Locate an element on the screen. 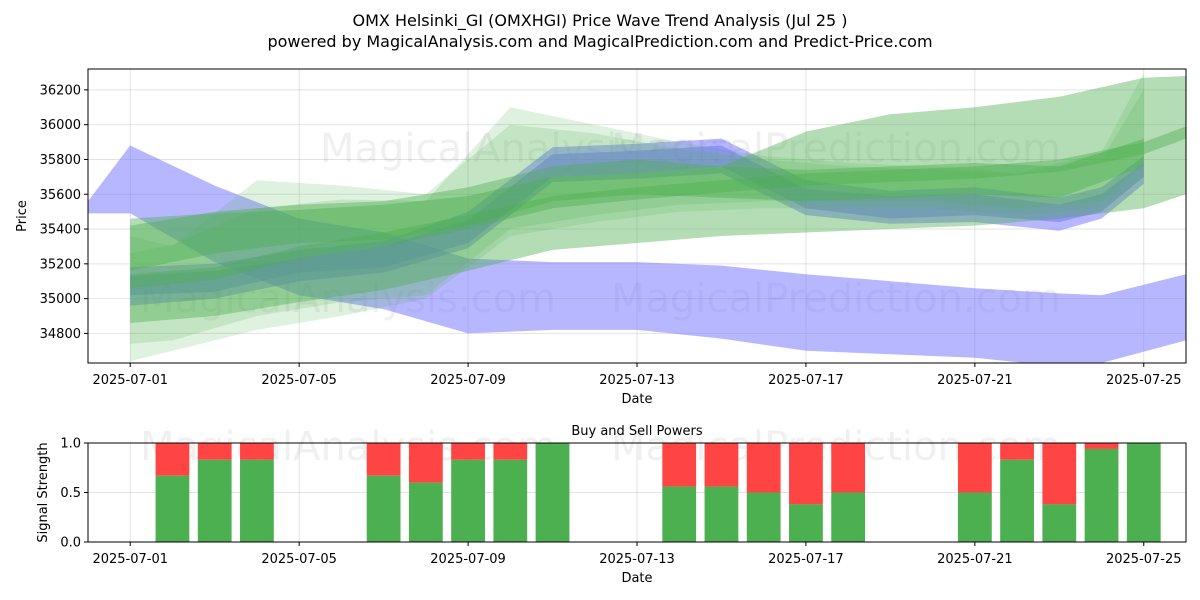 The image size is (1200, 600). price-x-tick-label: 2025-07-09 is located at coordinates (468, 380).